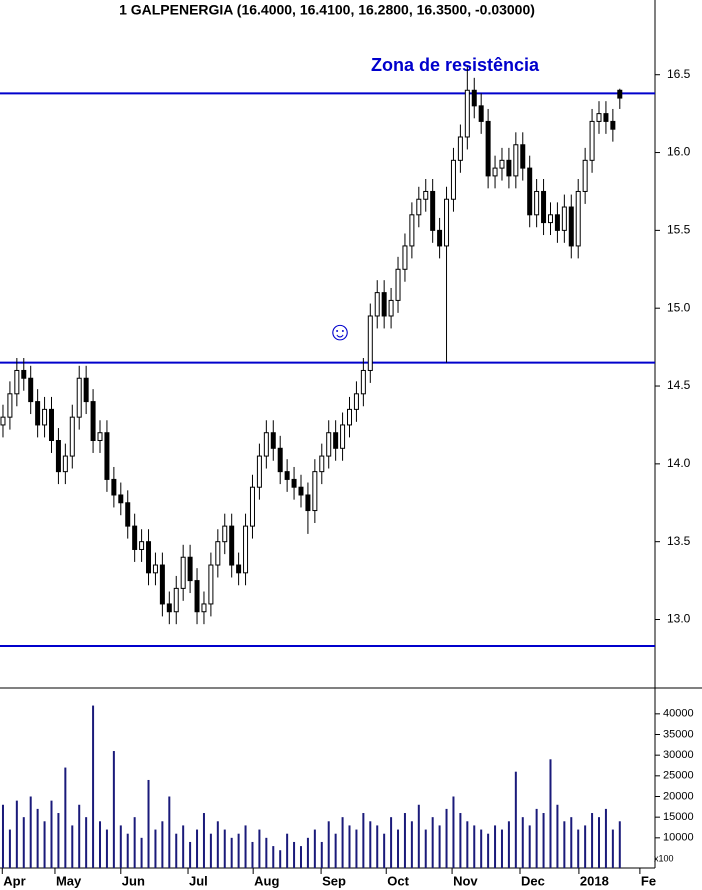 Image resolution: width=702 pixels, height=890 pixels. I want to click on x-tick-label: Jul, so click(198, 880).